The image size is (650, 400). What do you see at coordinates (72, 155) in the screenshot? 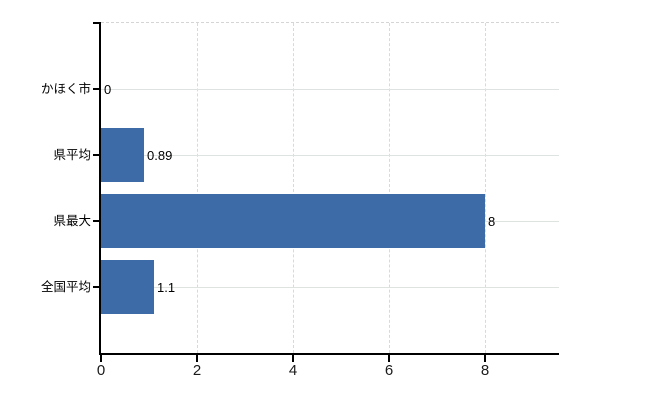
I see `category-label: 県平均` at bounding box center [72, 155].